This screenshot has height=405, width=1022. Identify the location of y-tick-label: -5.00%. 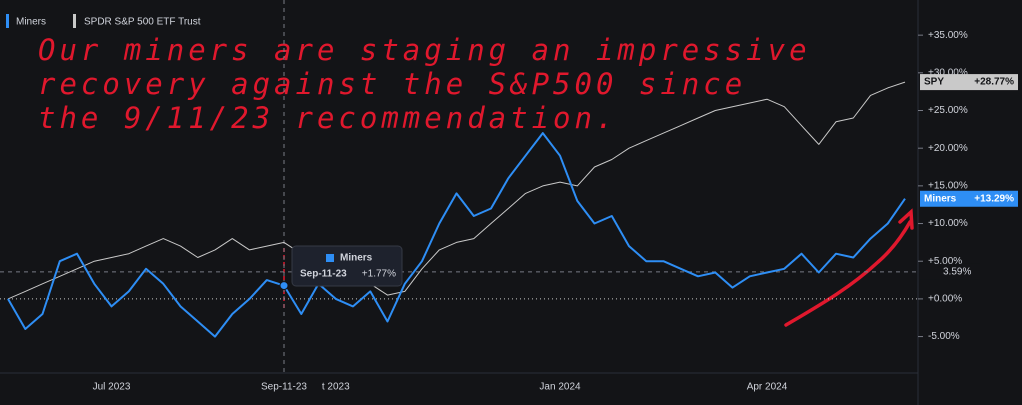
(944, 336).